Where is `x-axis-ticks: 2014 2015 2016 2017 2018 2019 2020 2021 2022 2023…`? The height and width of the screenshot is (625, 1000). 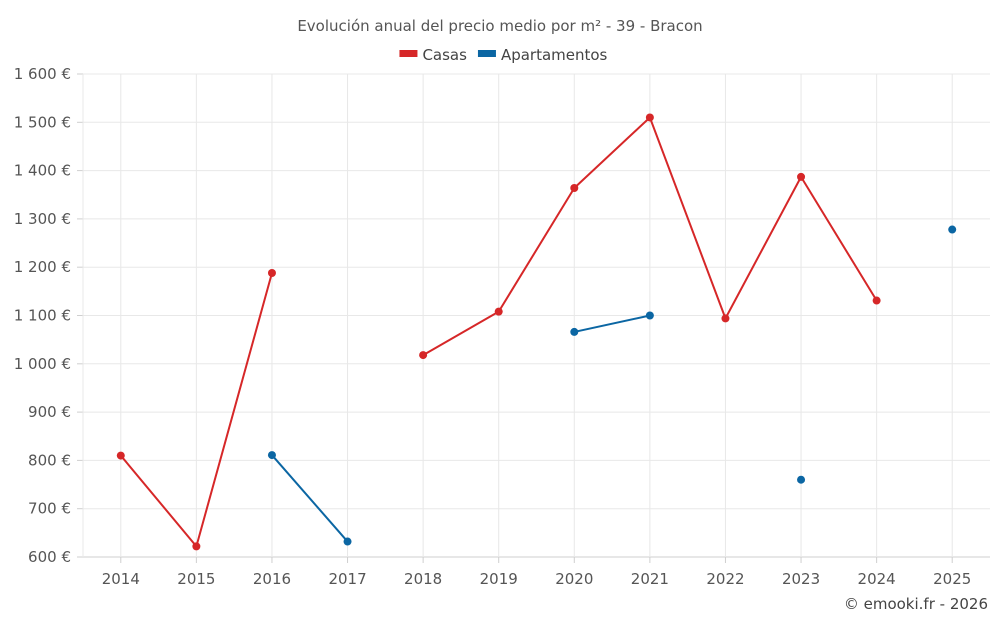
x-axis-ticks: 2014 2015 2016 2017 2018 2019 2020 2021 2022 2023… is located at coordinates (537, 579).